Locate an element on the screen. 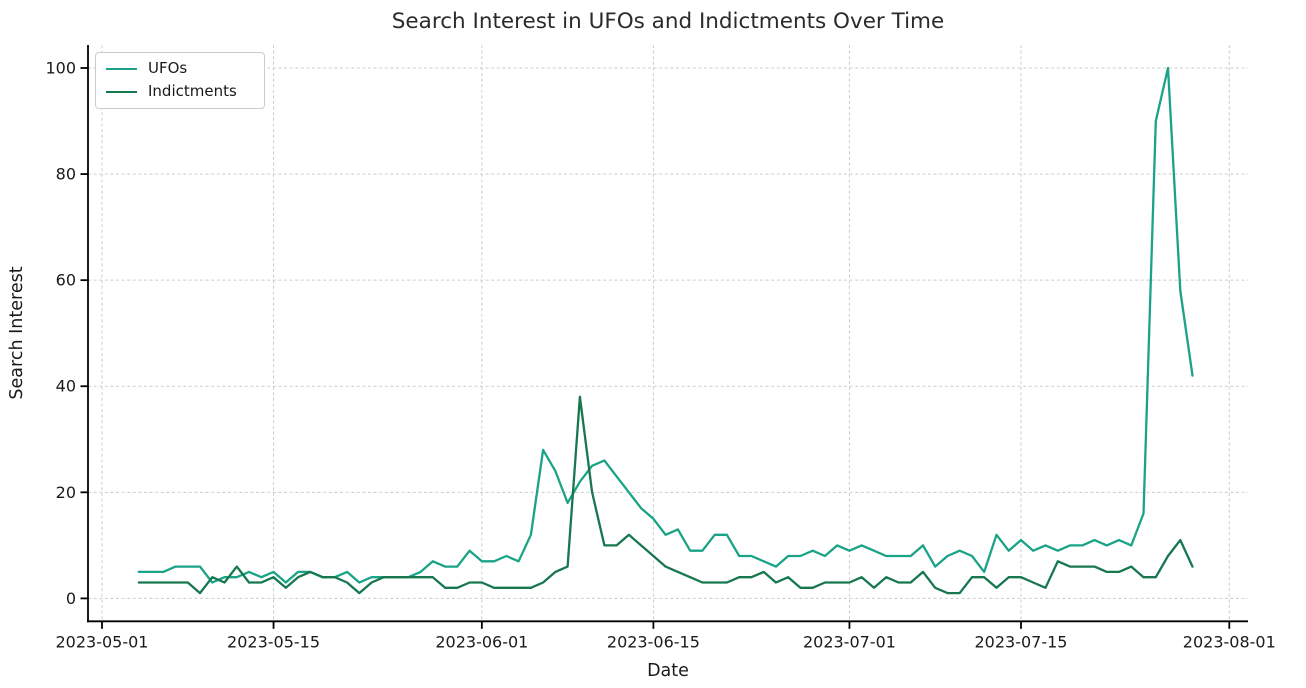 The width and height of the screenshot is (1306, 688). legend-line-ufos-swatch is located at coordinates (121, 68).